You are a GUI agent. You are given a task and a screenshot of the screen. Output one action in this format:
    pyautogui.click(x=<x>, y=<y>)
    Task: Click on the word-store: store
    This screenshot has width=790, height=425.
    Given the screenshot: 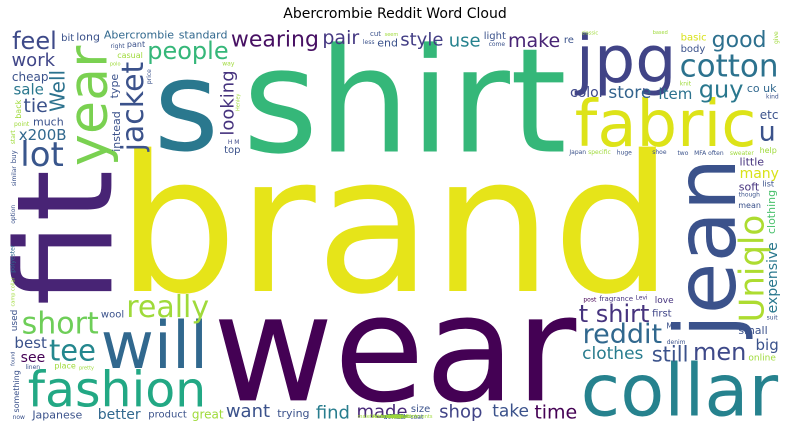 What is the action you would take?
    pyautogui.click(x=629, y=93)
    